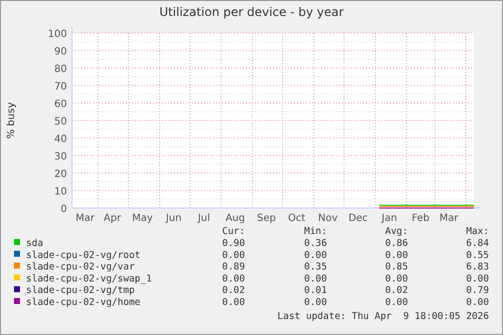 Image resolution: width=503 pixels, height=335 pixels. What do you see at coordinates (60, 174) in the screenshot?
I see `y-tick-label: 20` at bounding box center [60, 174].